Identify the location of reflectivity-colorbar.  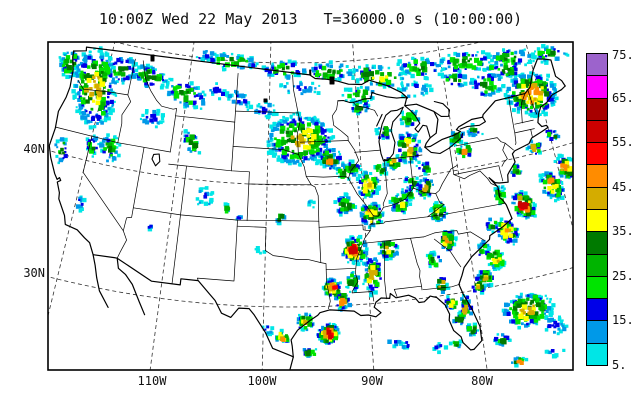
(597, 209).